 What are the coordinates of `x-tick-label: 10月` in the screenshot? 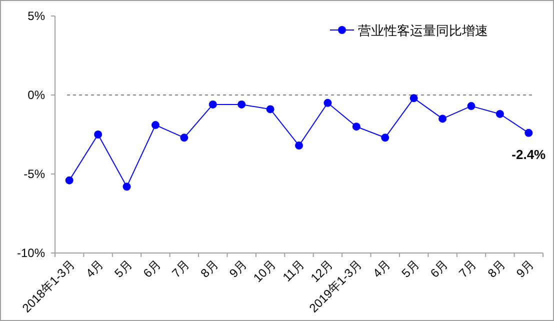 It's located at (264, 271).